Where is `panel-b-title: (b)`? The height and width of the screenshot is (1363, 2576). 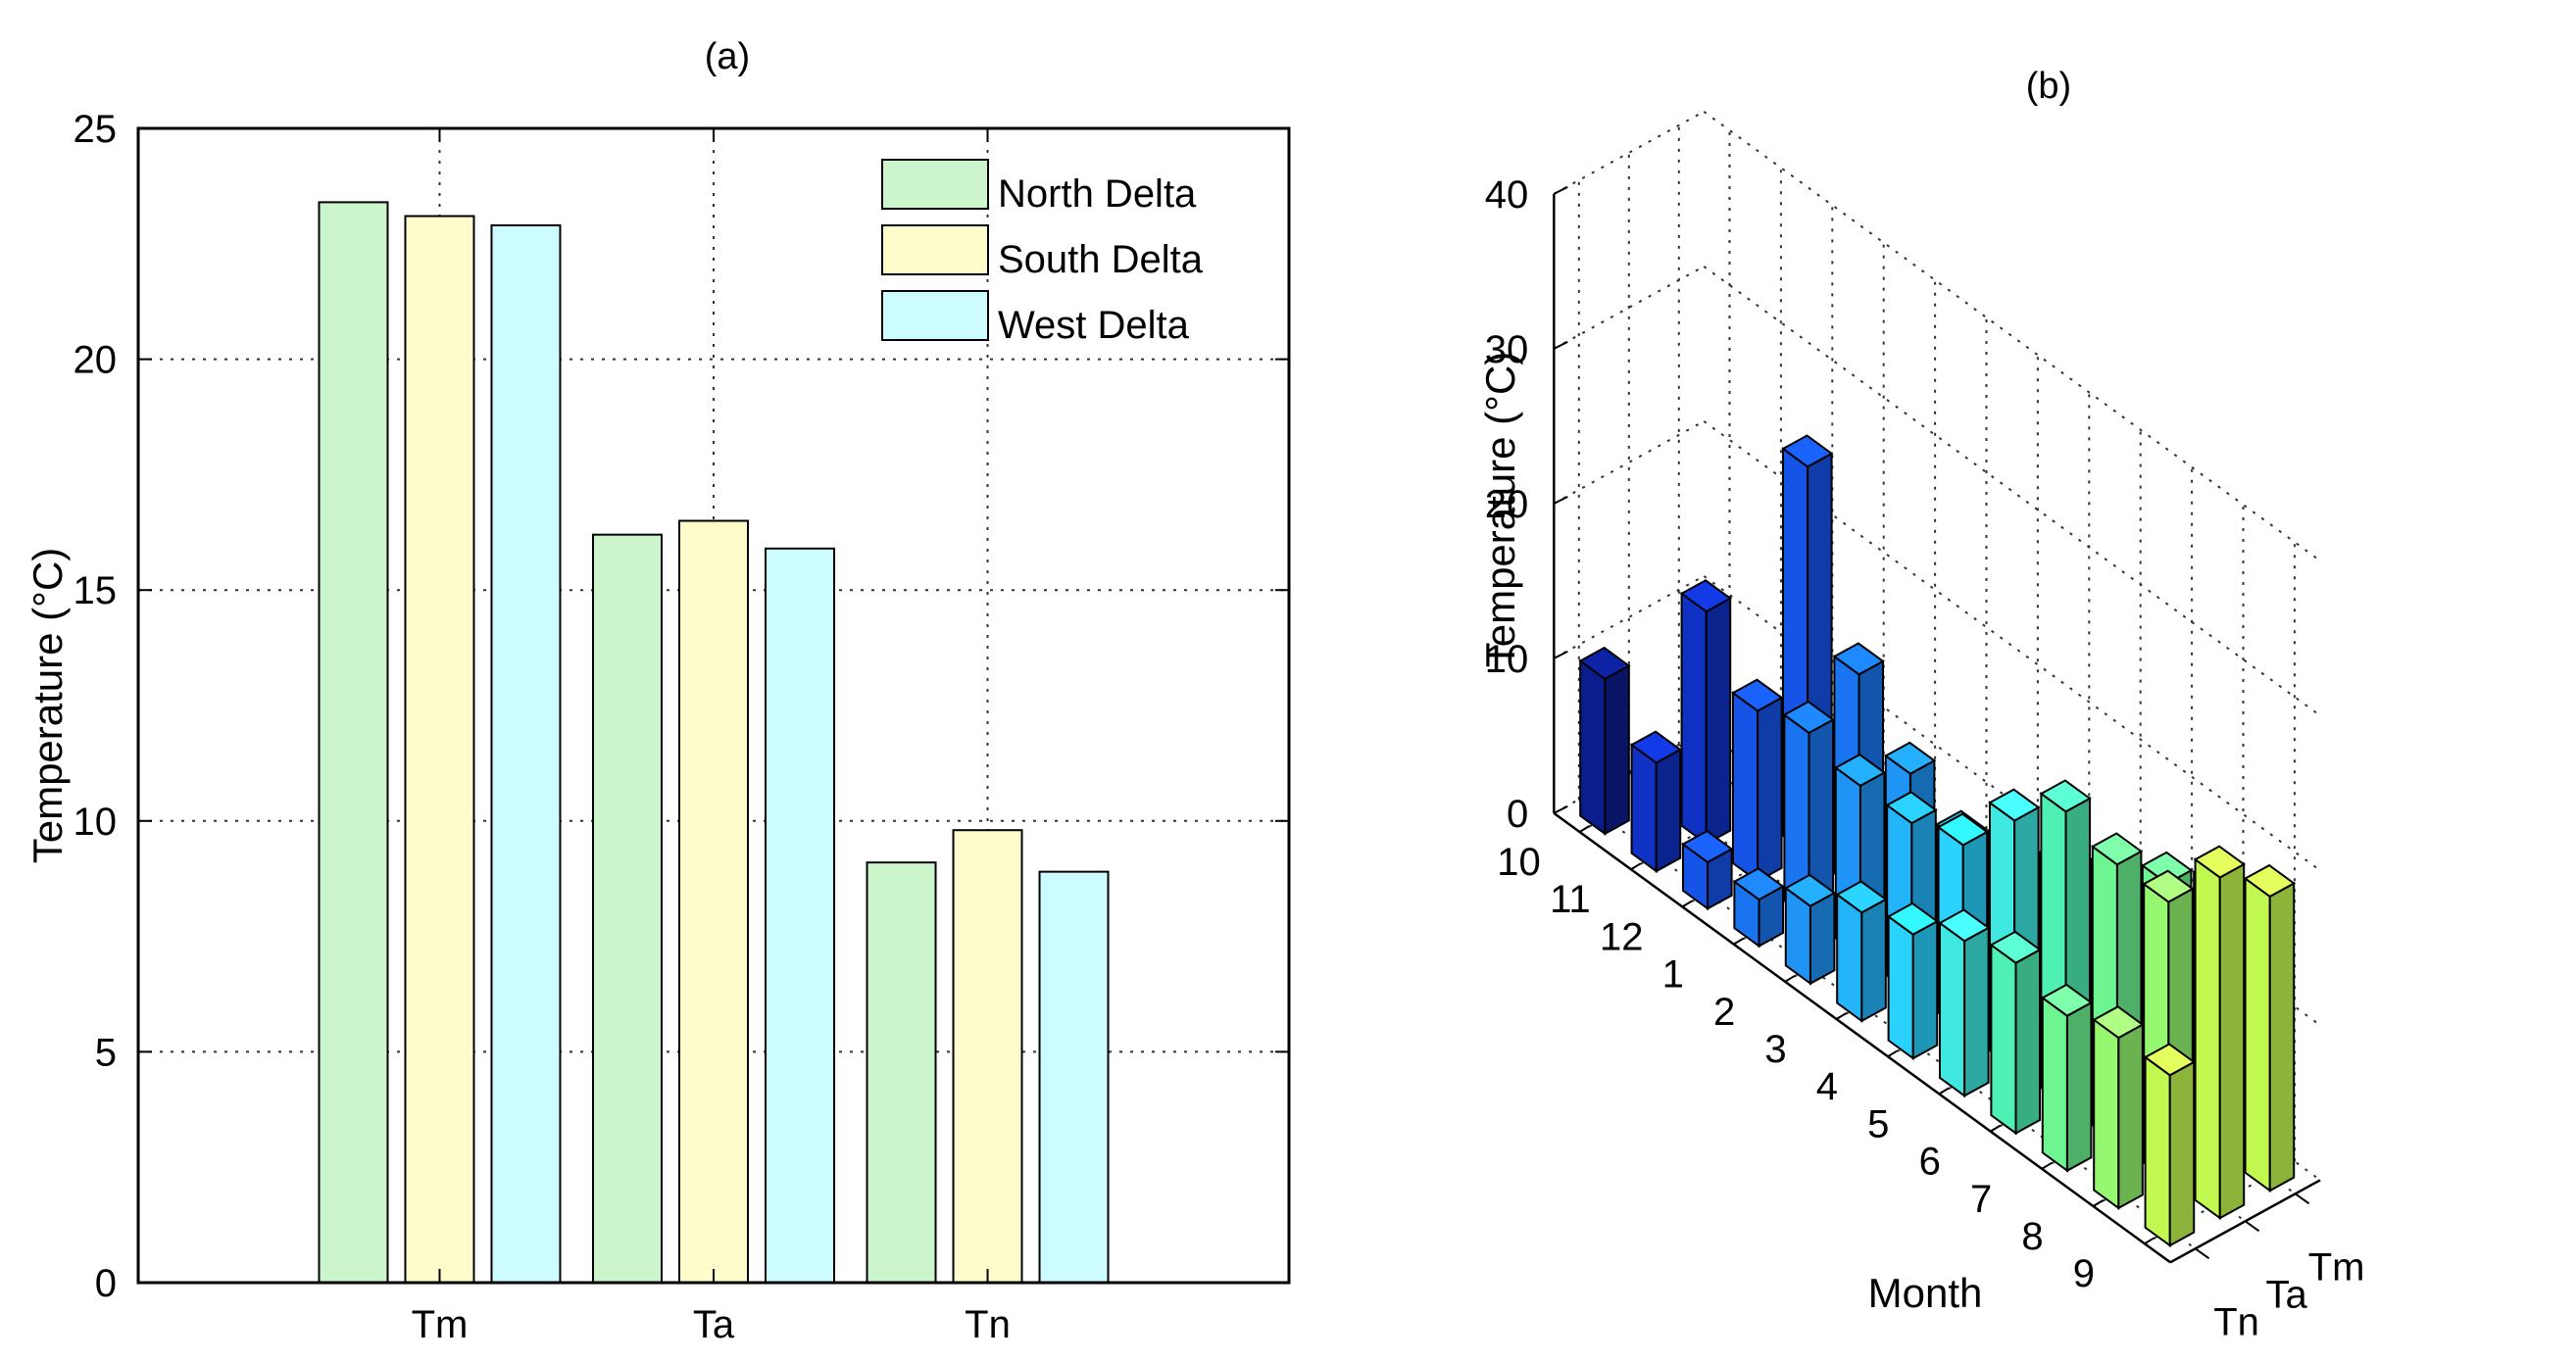
panel-b-title: (b) is located at coordinates (2048, 86).